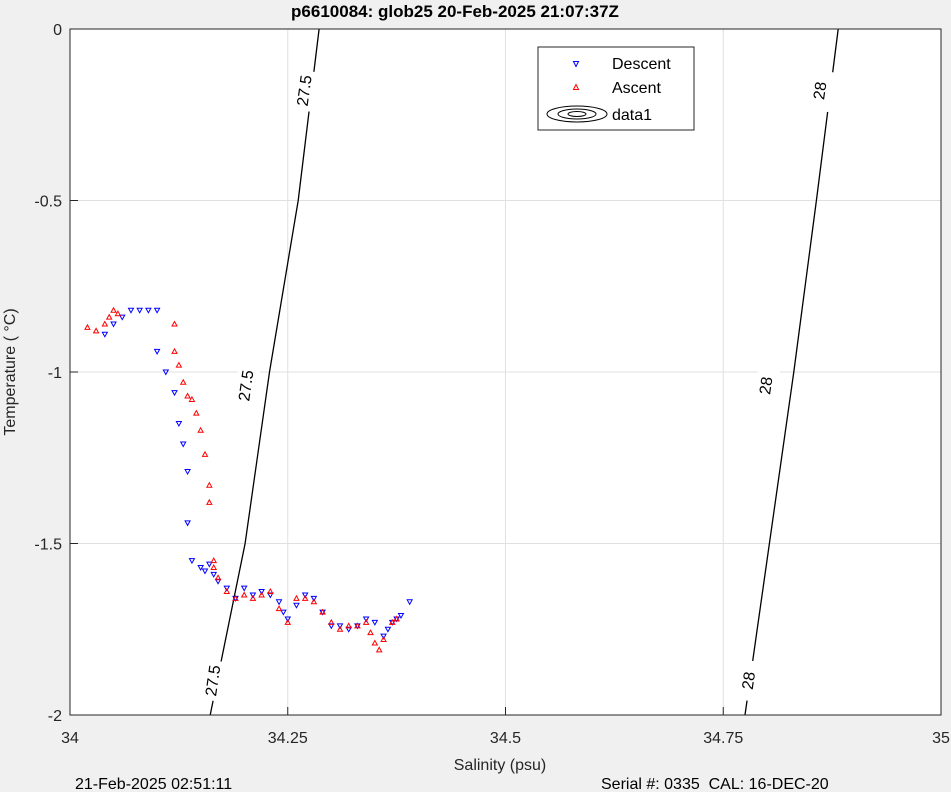 This screenshot has height=792, width=951. I want to click on x-tick-label: 34.25, so click(288, 738).